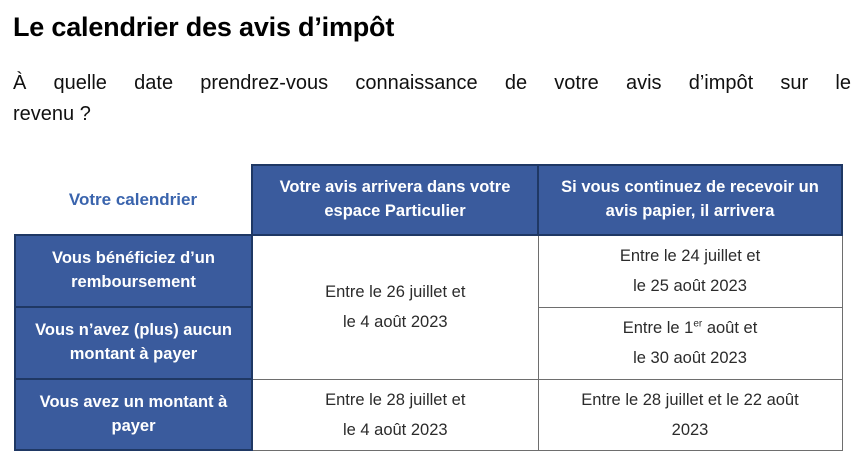  Describe the element at coordinates (395, 414) in the screenshot. I see `cell-espace-row-3: Entre le 28 juillet et le 4 août 2023` at that location.